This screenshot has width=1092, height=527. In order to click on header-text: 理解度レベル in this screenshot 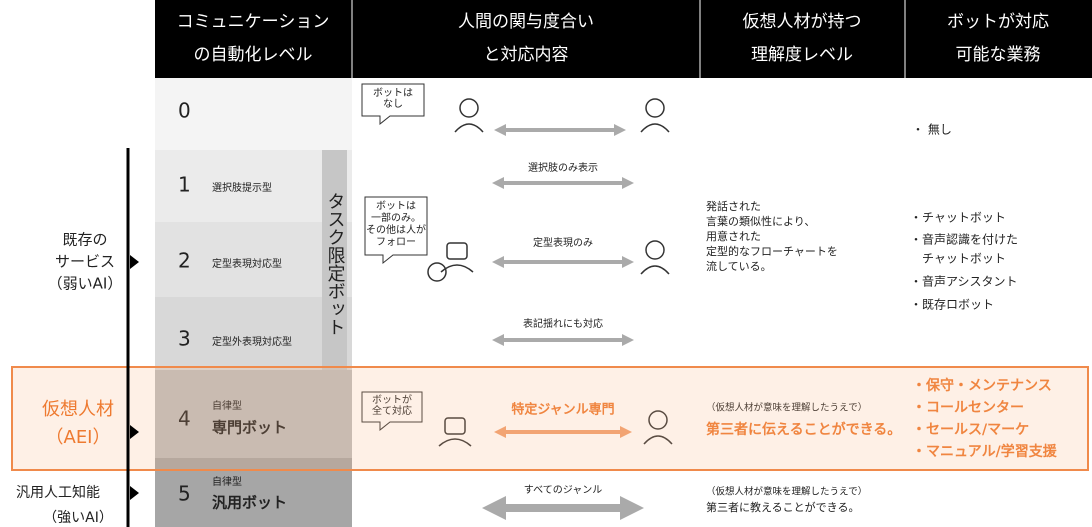, I will do `click(802, 55)`.